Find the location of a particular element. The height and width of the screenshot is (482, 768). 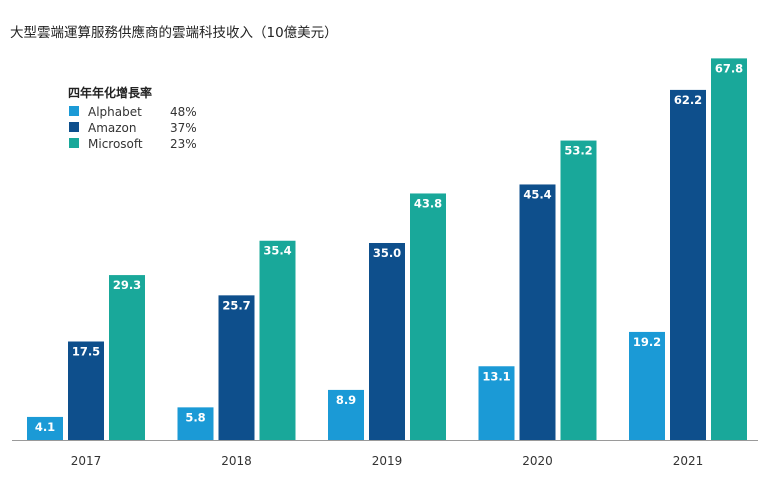

bar-microsoft-2021 is located at coordinates (729, 249).